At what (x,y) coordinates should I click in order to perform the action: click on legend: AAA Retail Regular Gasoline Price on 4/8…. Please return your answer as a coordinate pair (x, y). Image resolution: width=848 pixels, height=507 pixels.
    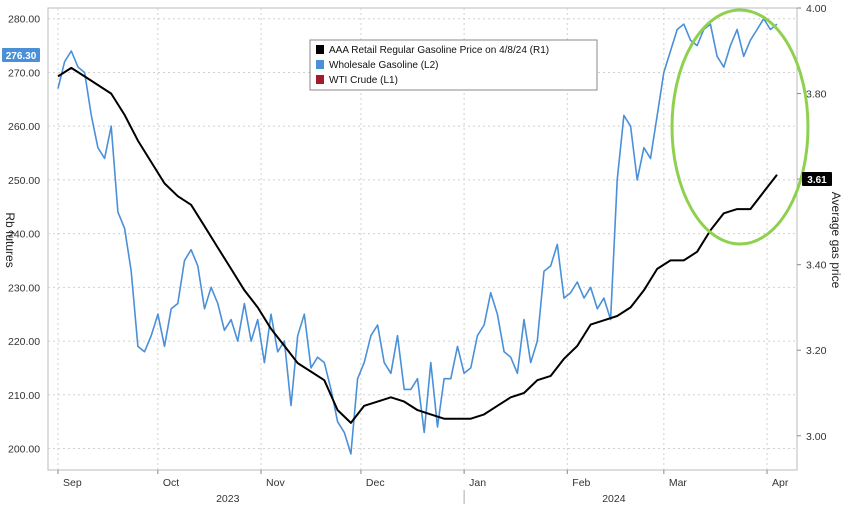
    Looking at the image, I should click on (453, 65).